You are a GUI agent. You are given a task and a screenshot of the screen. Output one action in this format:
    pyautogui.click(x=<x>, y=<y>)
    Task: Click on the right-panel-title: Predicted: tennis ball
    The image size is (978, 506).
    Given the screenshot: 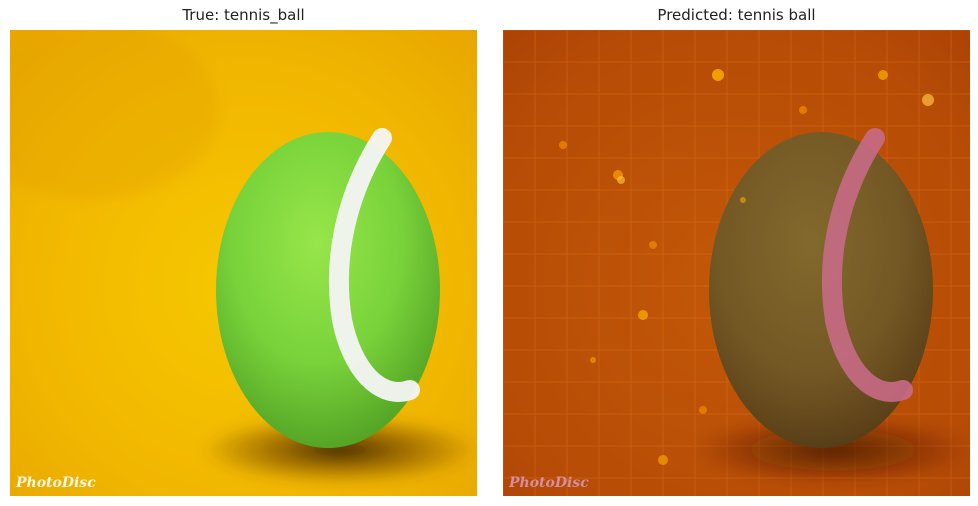 What is the action you would take?
    pyautogui.click(x=736, y=15)
    